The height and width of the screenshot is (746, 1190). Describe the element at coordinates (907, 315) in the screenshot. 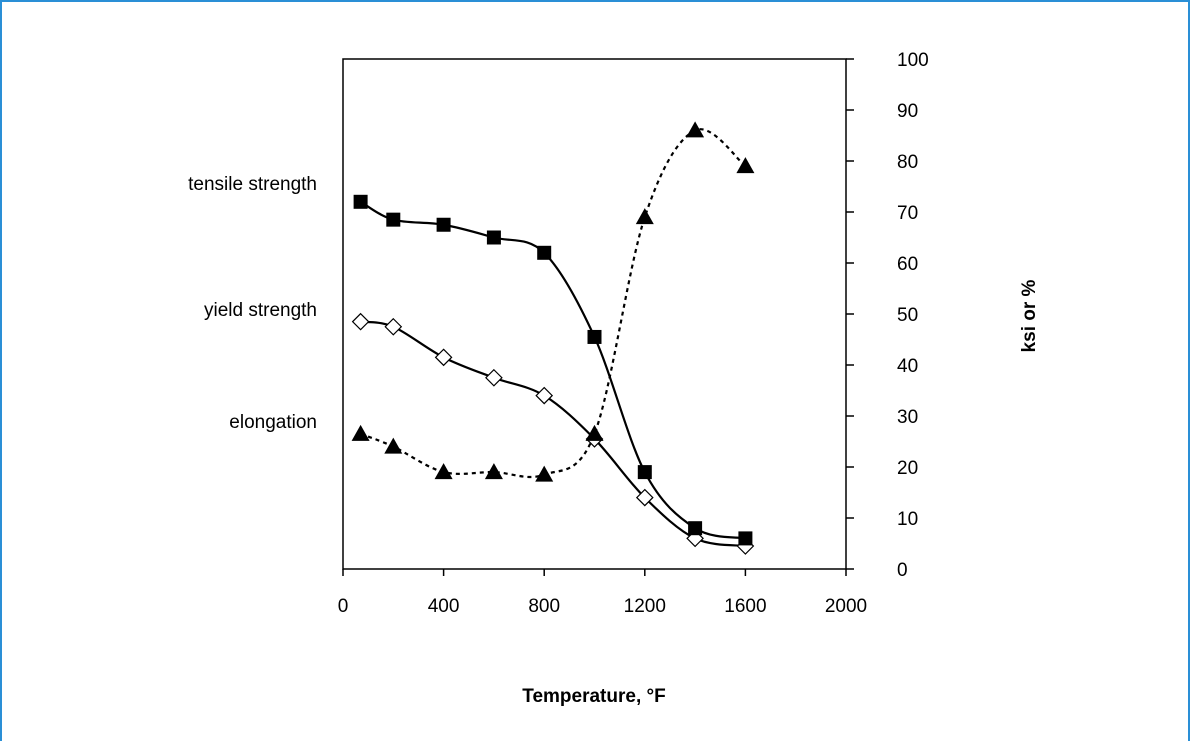

I see `y-tick-label: 50` at that location.